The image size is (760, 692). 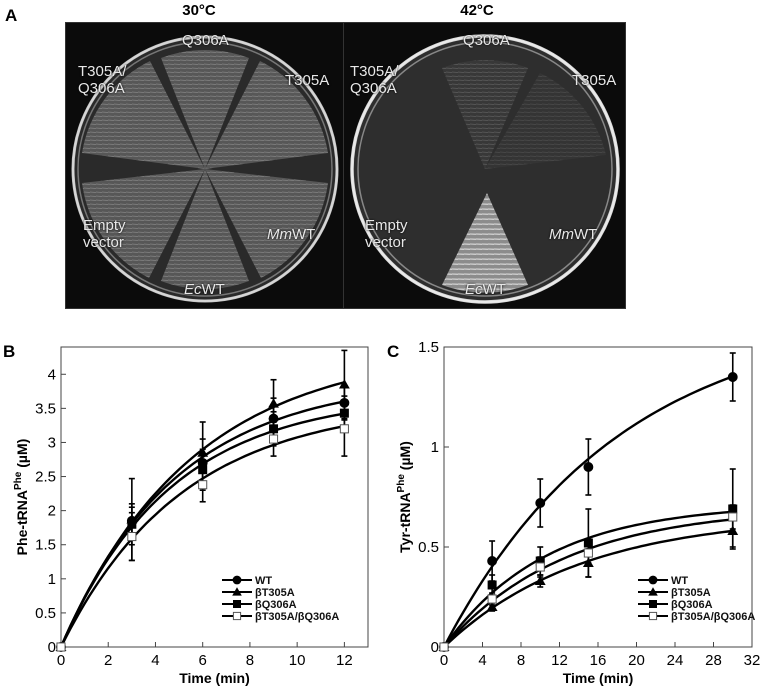 I want to click on x-tick-label: 16, so click(x=598, y=660).